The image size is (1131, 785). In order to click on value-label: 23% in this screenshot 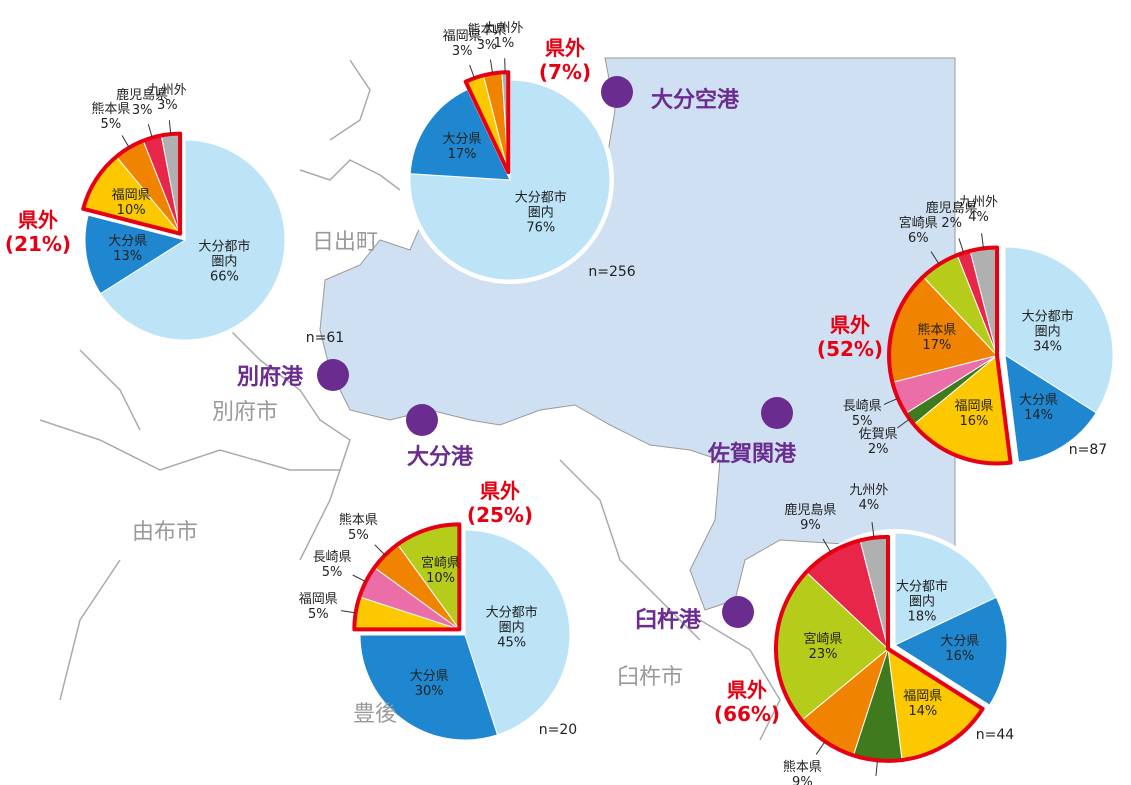, I will do `click(823, 654)`.